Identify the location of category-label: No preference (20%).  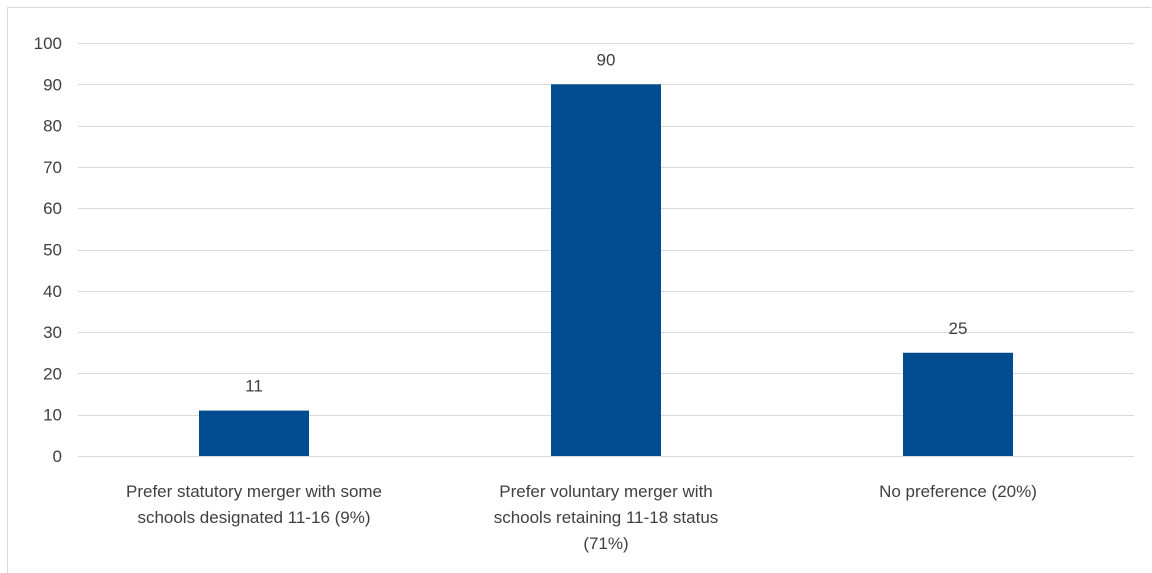
(958, 491).